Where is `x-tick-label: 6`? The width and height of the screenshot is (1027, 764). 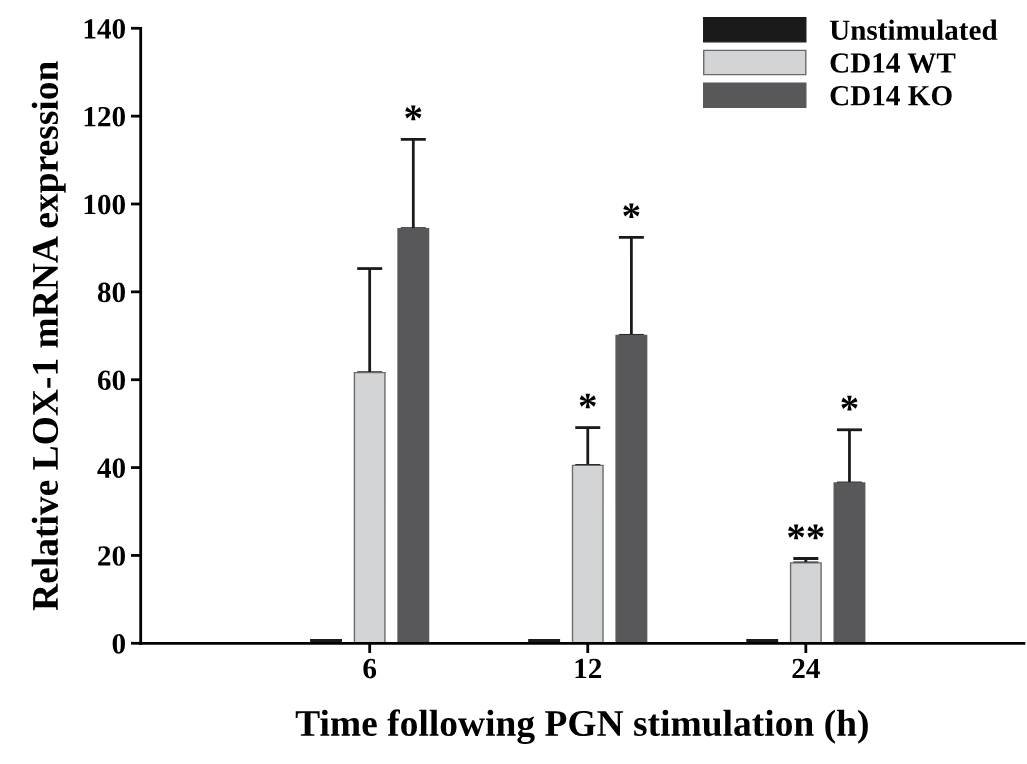
x-tick-label: 6 is located at coordinates (370, 668).